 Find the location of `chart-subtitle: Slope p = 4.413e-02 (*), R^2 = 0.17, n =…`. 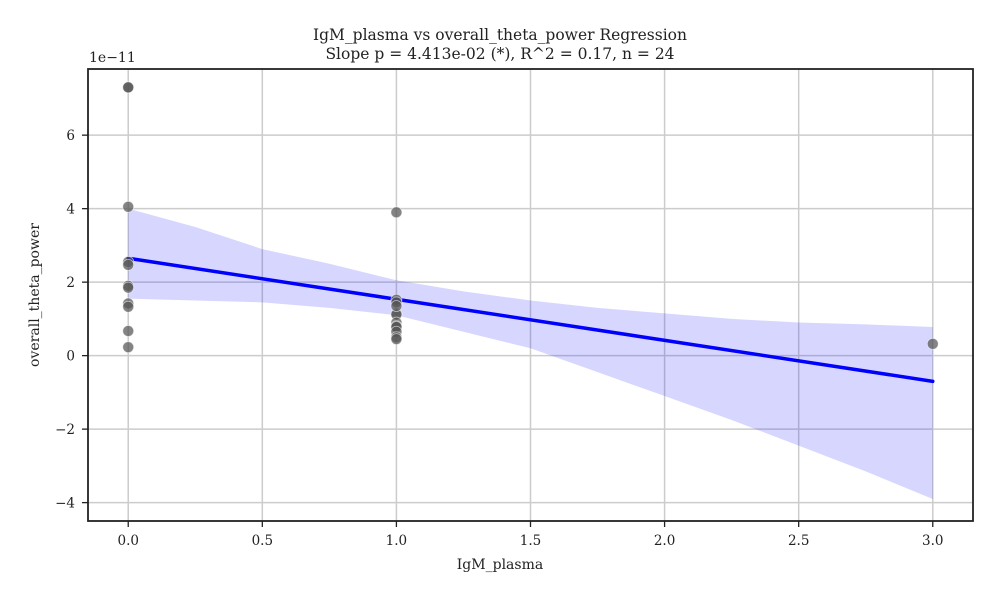

chart-subtitle: Slope p = 4.413e-02 (*), R^2 = 0.17, n =… is located at coordinates (500, 54).